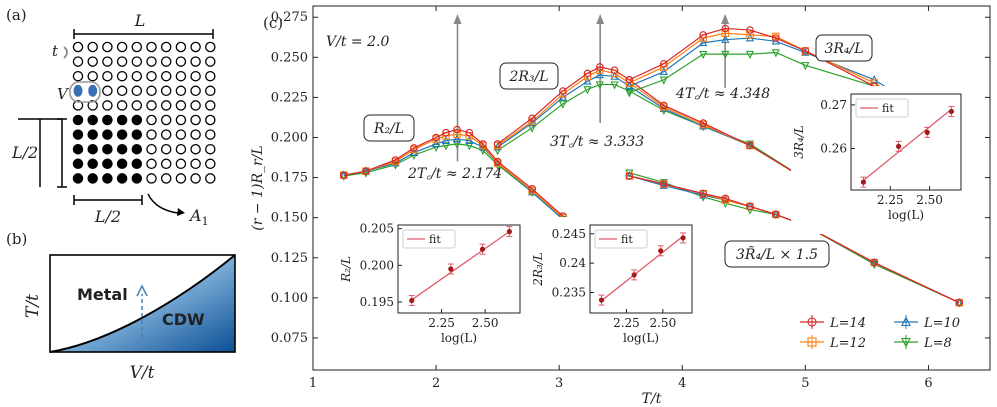 The height and width of the screenshot is (407, 997). Describe the element at coordinates (16, 239) in the screenshot. I see `panel-b-label: (b)` at that location.